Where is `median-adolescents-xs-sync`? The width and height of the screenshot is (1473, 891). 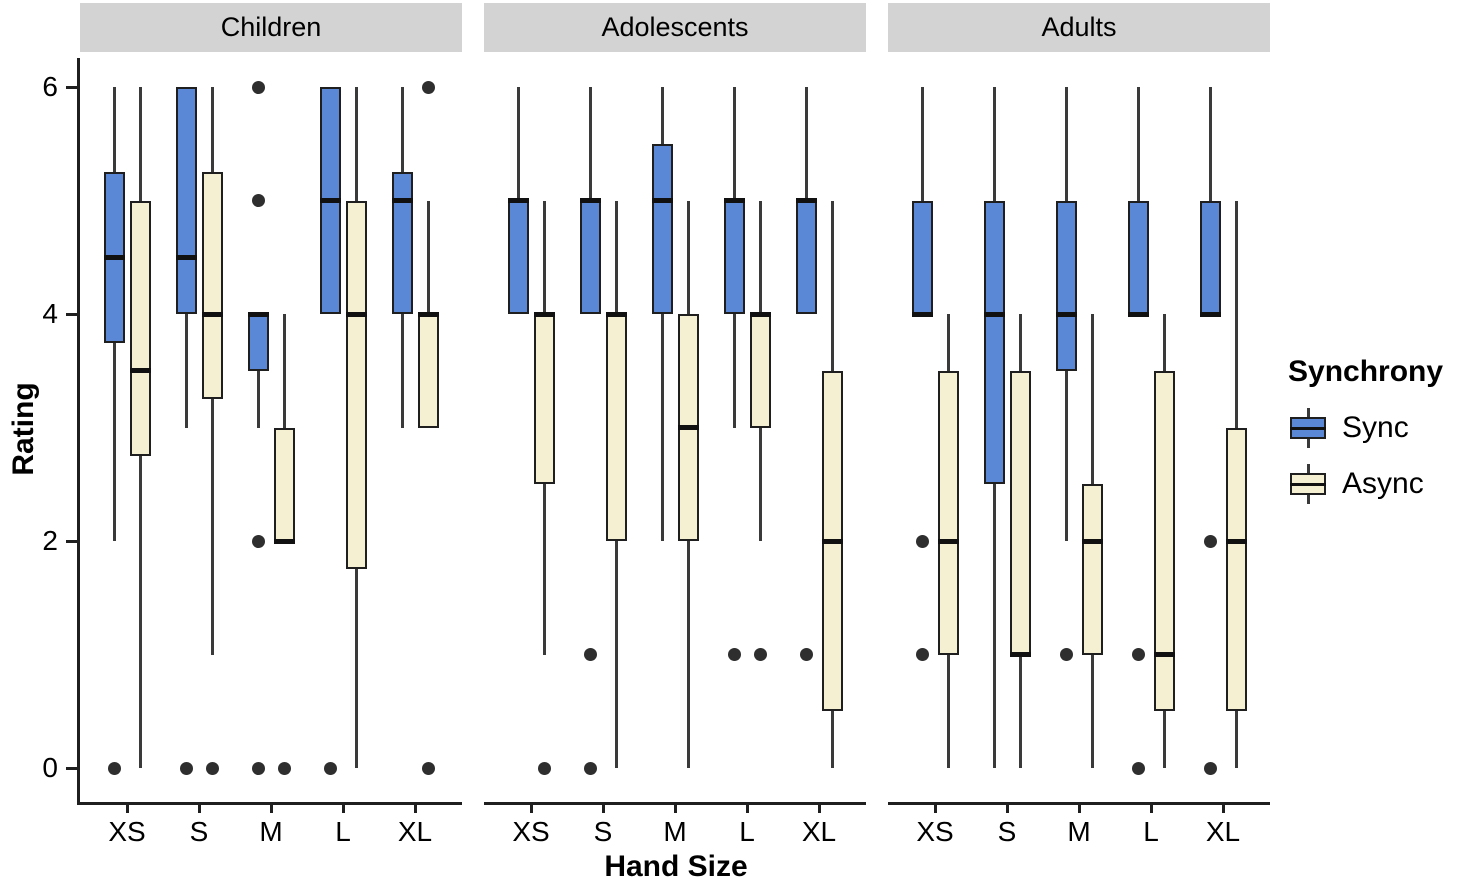 median-adolescents-xs-sync is located at coordinates (518, 201).